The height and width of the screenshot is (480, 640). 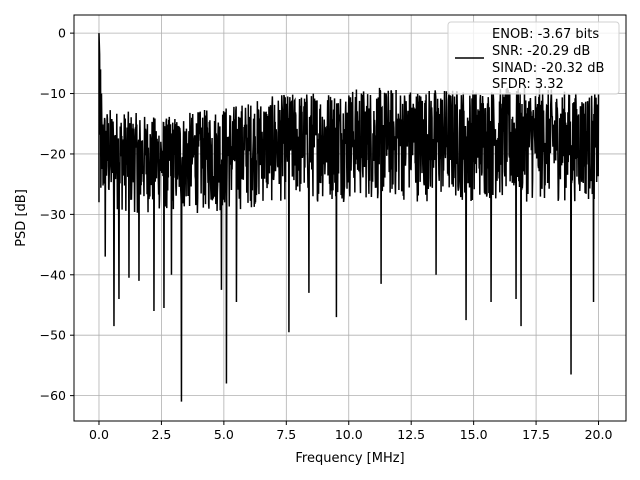 I want to click on y-tick-label: −40, so click(x=53, y=274).